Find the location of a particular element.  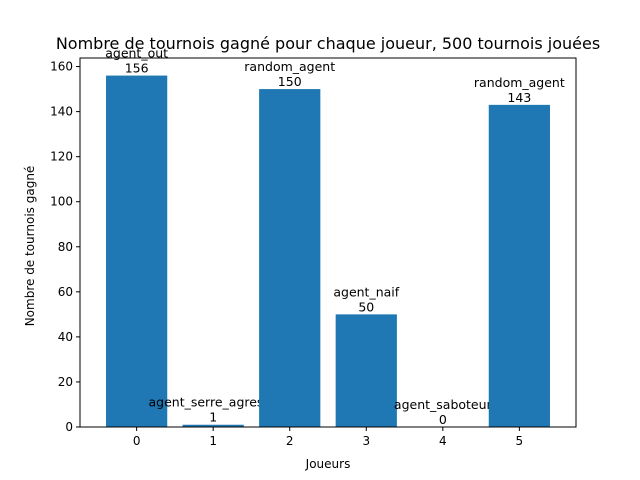

y-axis-label: Nombre de tournois gagné is located at coordinates (30, 246).